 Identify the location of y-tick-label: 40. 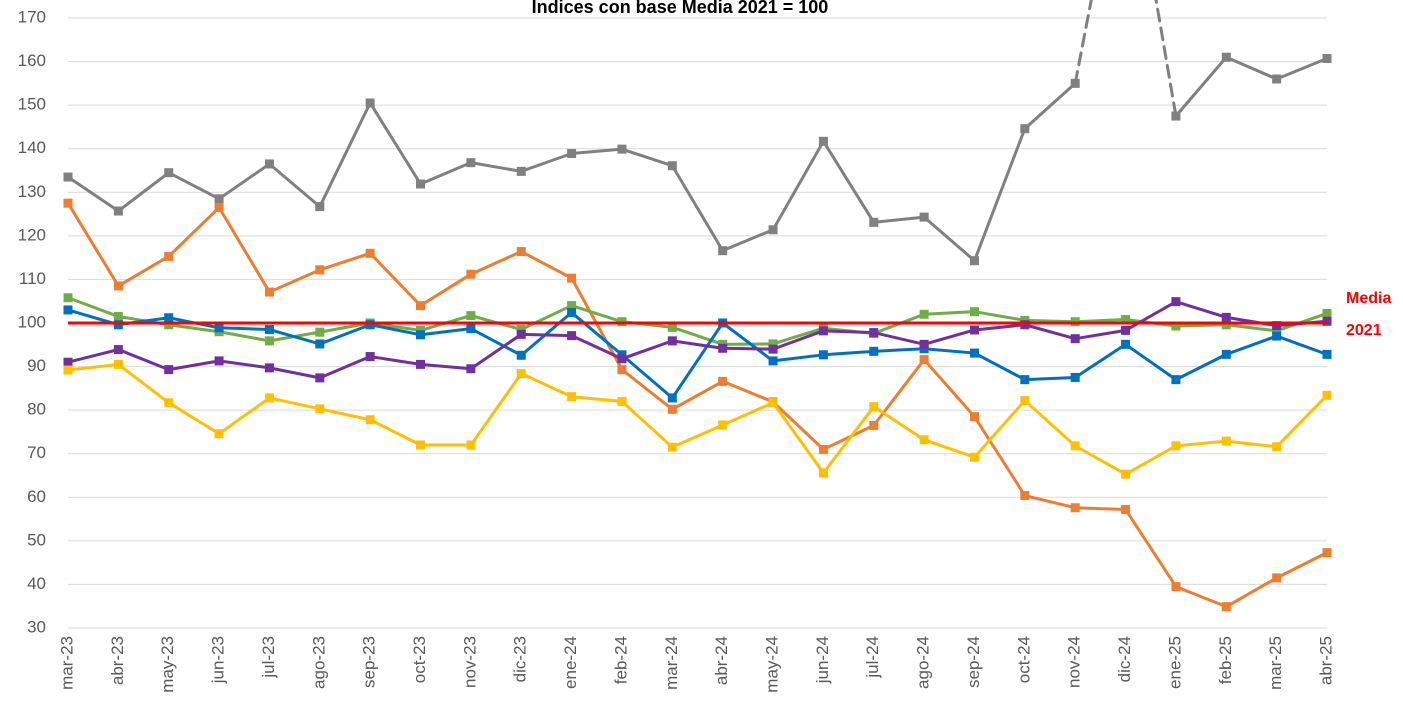
(36, 583).